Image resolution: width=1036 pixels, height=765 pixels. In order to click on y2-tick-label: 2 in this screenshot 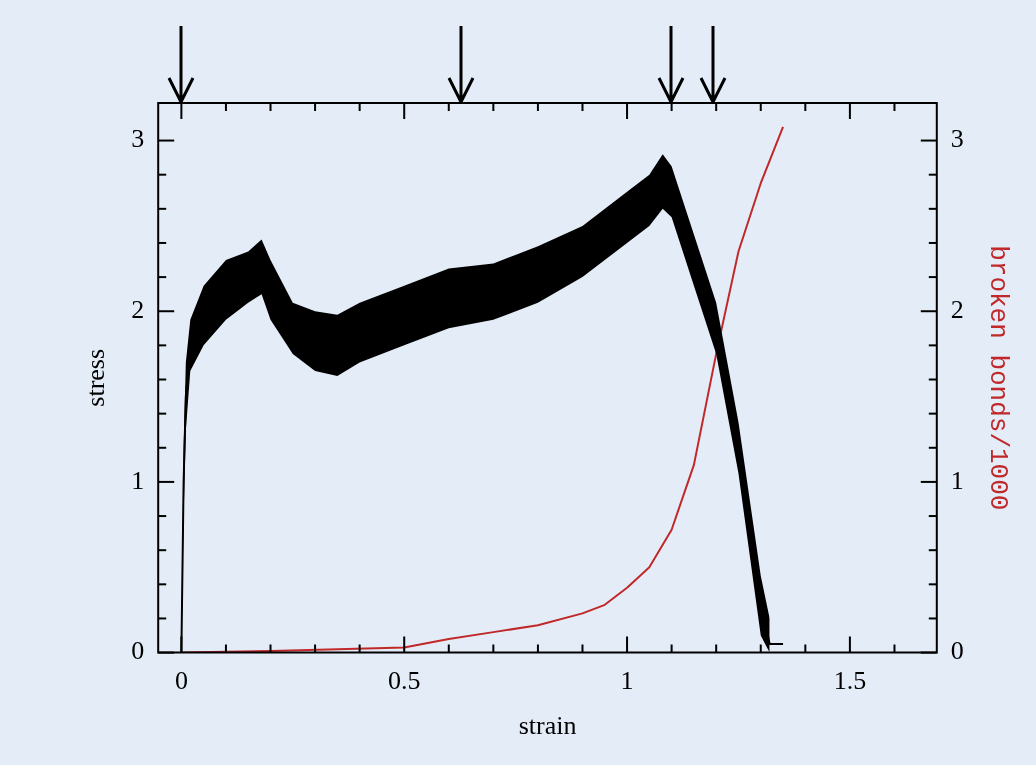, I will do `click(957, 310)`.